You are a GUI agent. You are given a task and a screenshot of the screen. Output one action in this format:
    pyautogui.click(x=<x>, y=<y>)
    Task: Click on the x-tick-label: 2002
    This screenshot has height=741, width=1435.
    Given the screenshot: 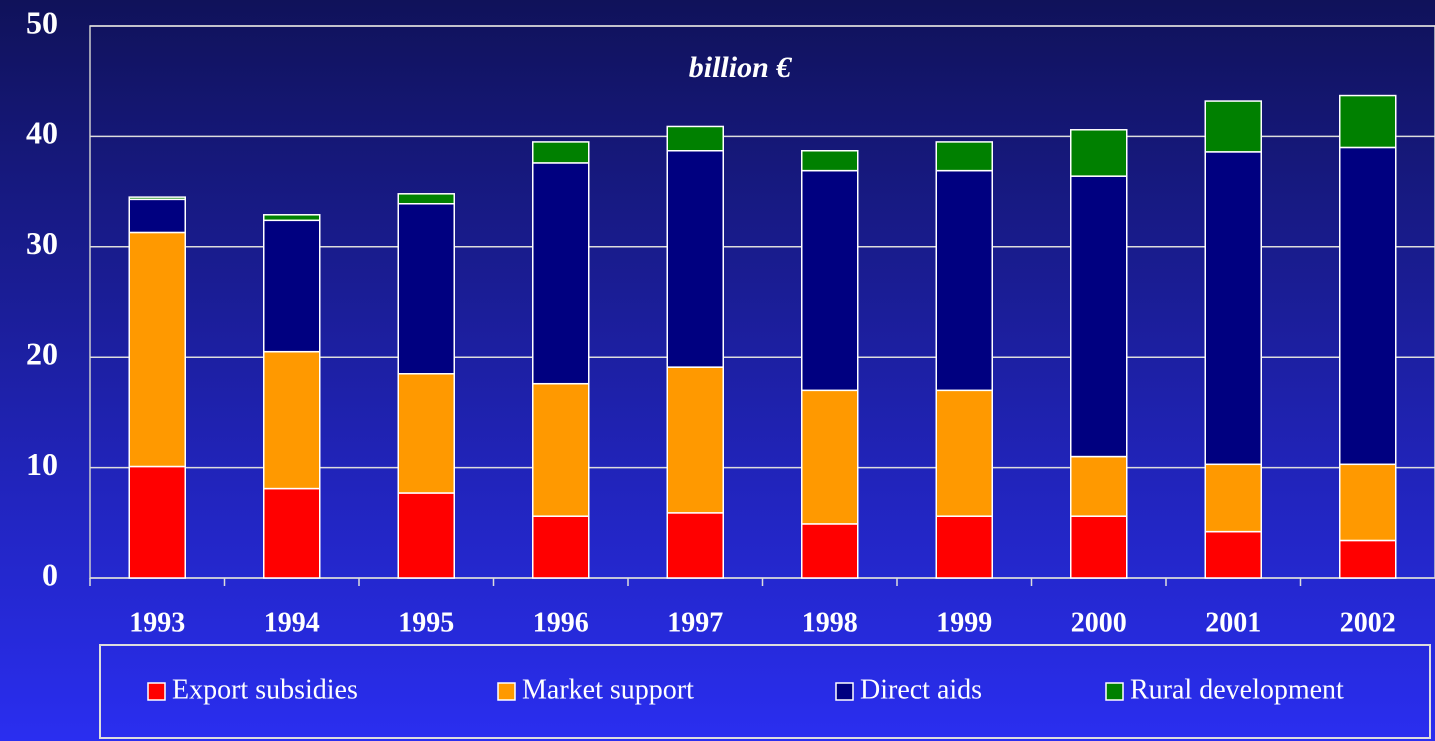 What is the action you would take?
    pyautogui.click(x=1368, y=622)
    